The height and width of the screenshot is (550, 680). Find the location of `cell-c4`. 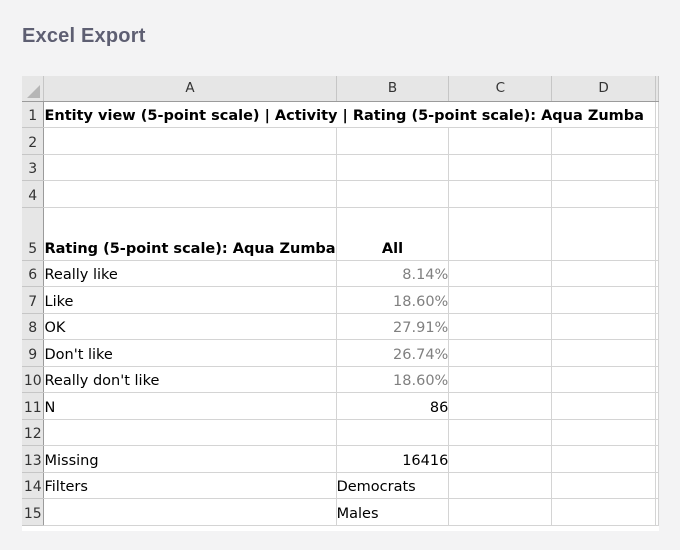

cell-c4 is located at coordinates (500, 194).